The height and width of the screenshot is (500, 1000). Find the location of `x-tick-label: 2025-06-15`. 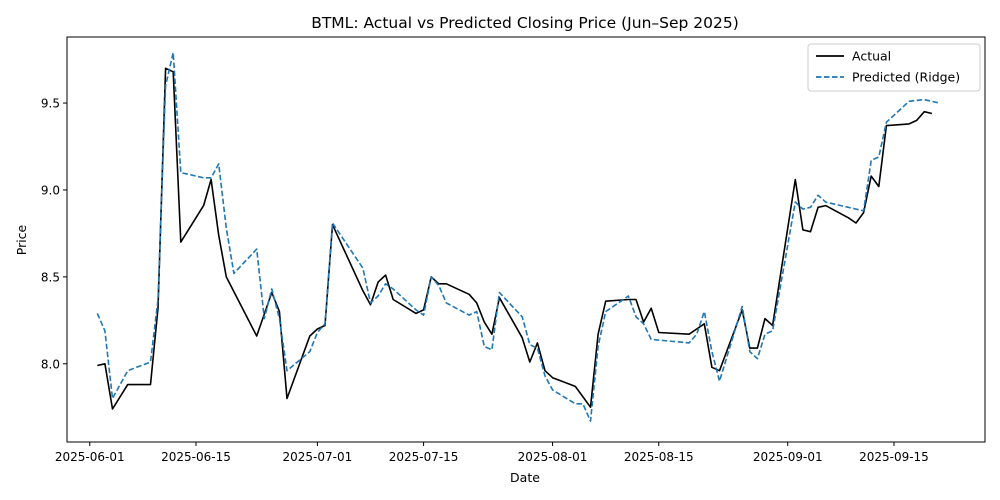

x-tick-label: 2025-06-15 is located at coordinates (196, 457).